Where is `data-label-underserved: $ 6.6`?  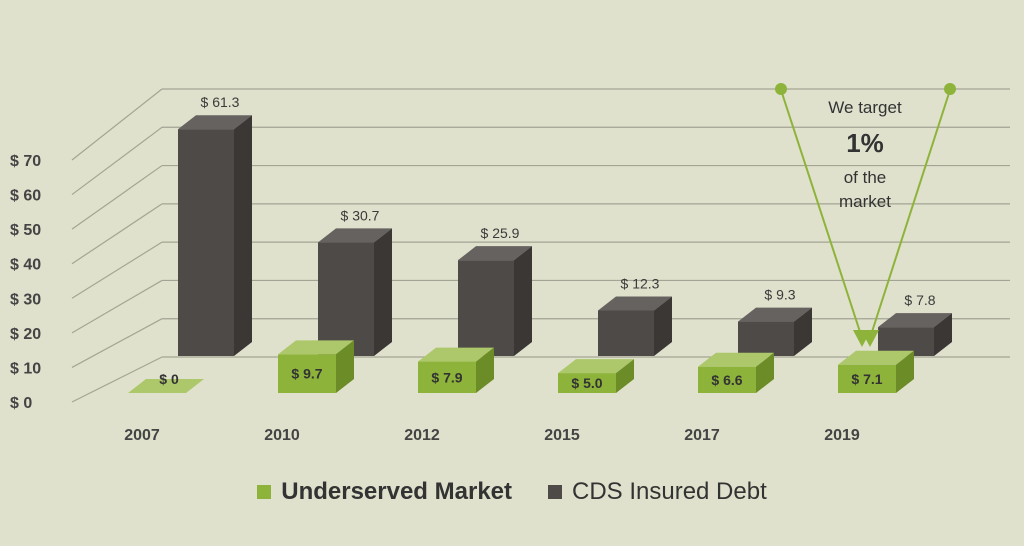
data-label-underserved: $ 6.6 is located at coordinates (726, 380).